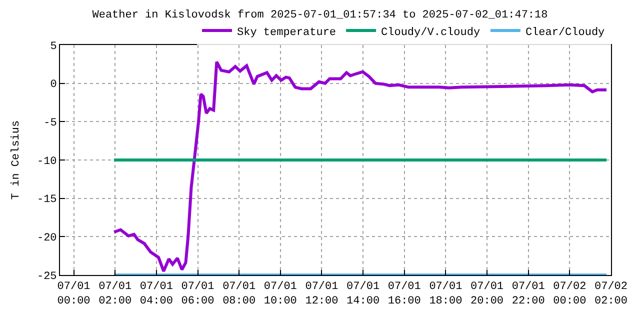  What do you see at coordinates (569, 294) in the screenshot?
I see `x-tick-label: 07/02 00:00` at bounding box center [569, 294].